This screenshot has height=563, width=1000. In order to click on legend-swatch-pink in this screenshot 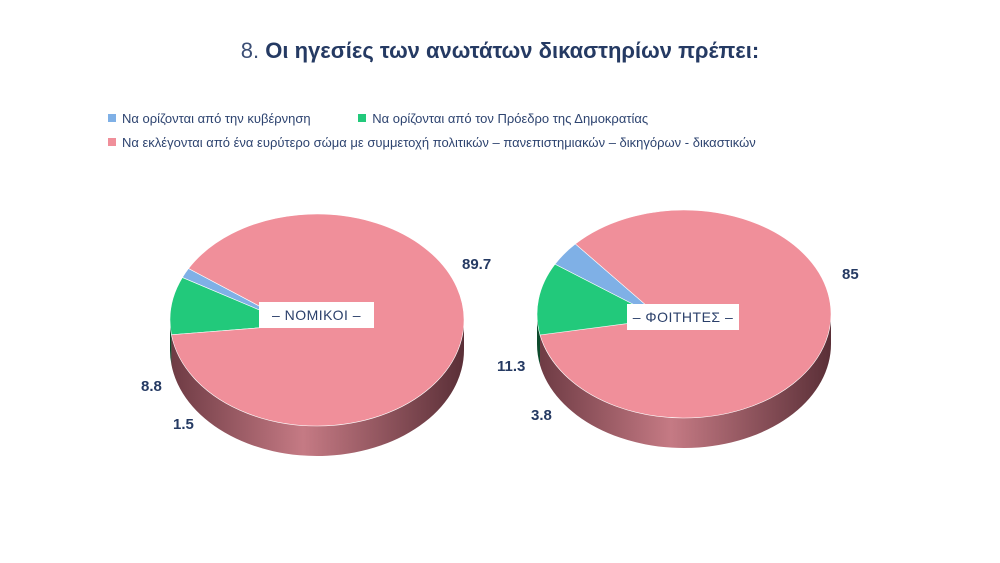, I will do `click(112, 142)`.